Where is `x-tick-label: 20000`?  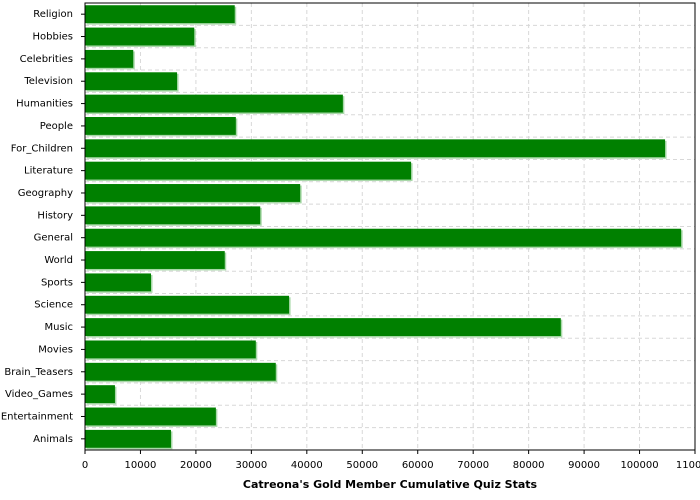 x-tick-label: 20000 is located at coordinates (196, 465).